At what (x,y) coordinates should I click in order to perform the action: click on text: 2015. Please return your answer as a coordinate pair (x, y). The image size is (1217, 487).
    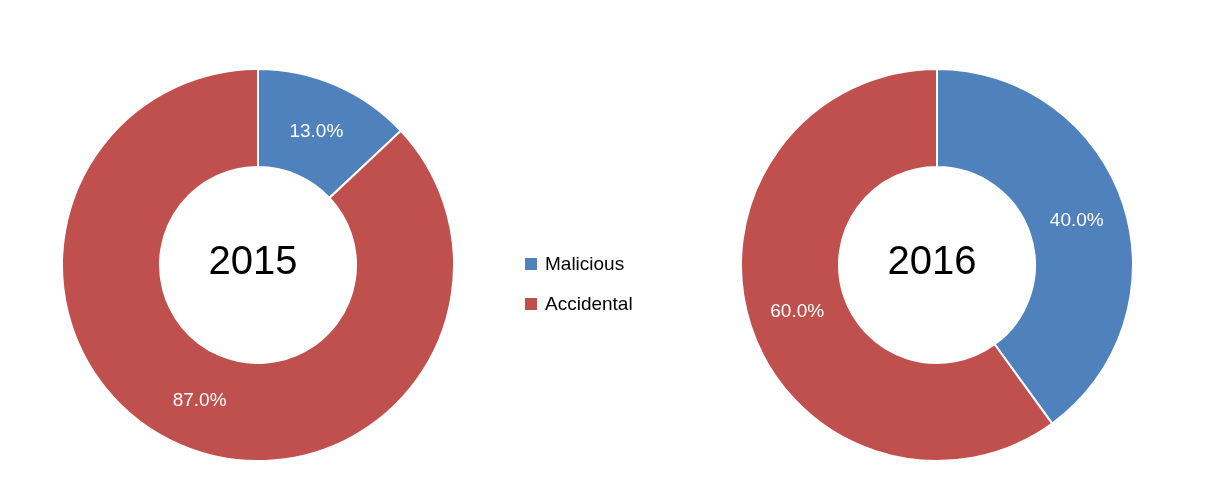
    Looking at the image, I should click on (253, 260).